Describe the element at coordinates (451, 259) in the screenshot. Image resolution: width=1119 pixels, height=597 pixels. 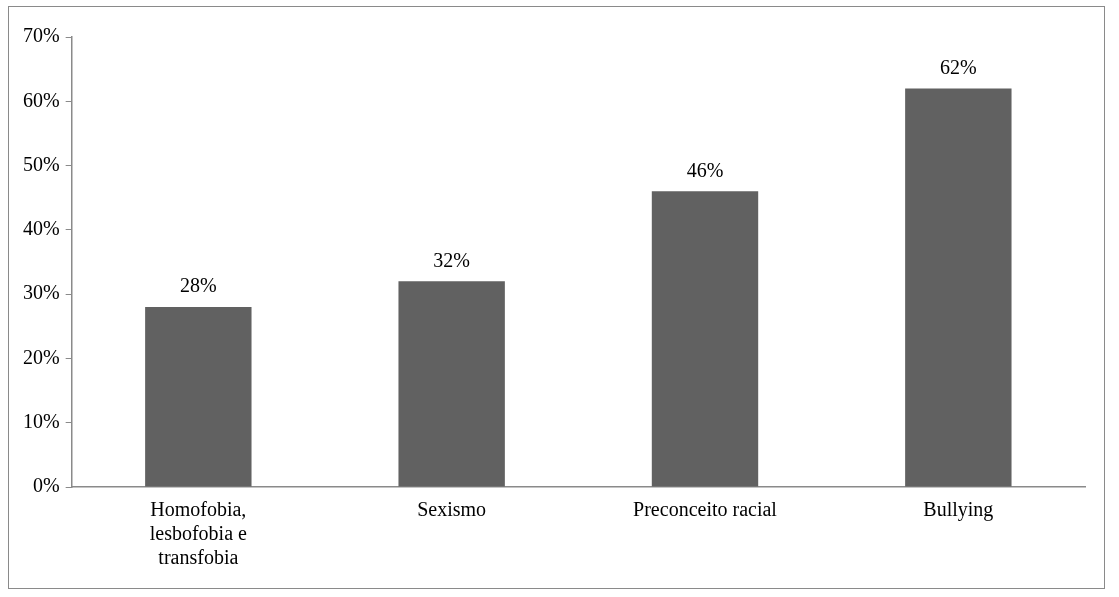
I see `data-label: 32%` at that location.